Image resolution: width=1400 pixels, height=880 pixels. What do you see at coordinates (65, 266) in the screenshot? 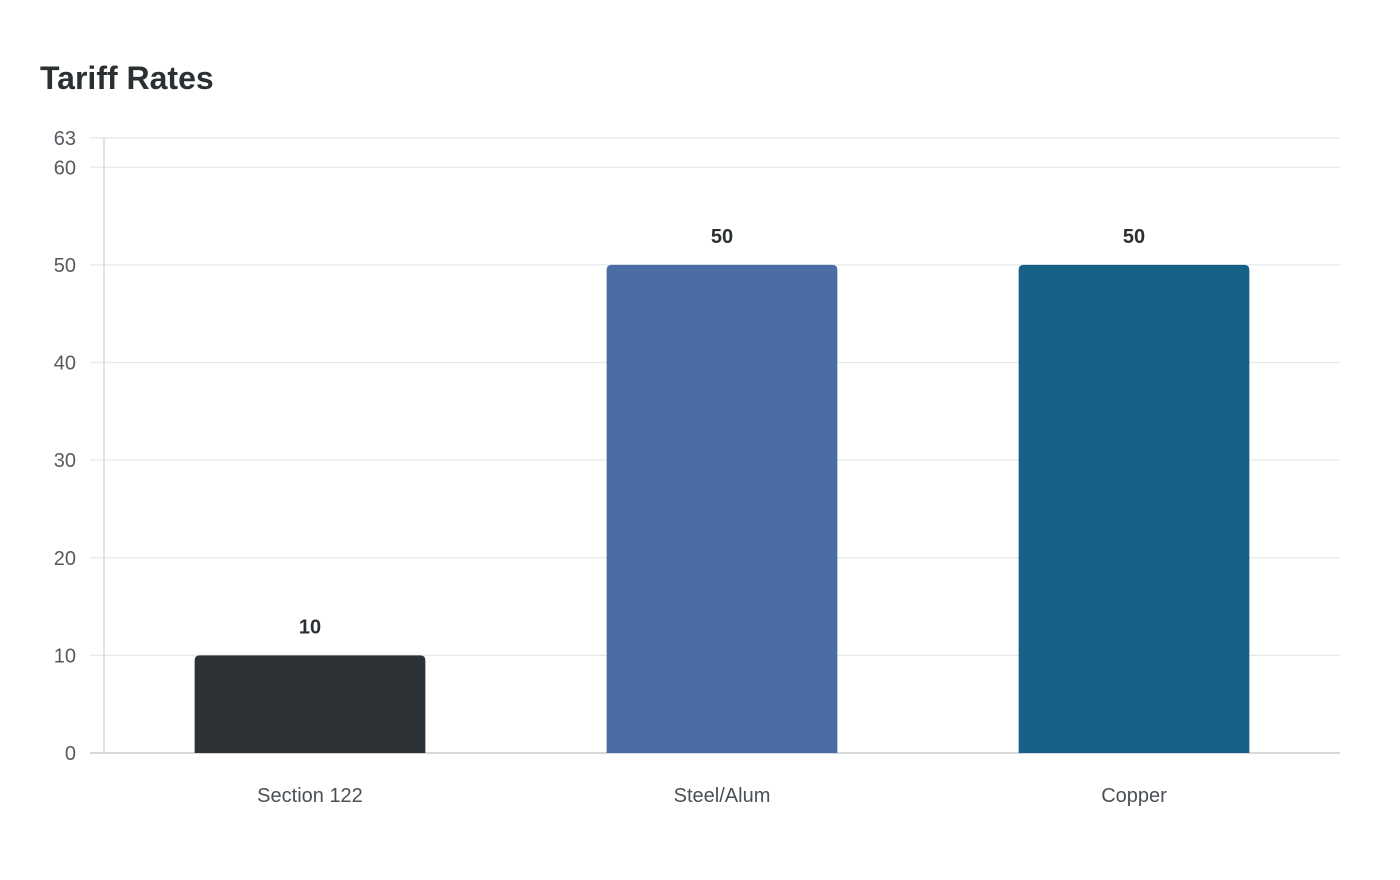
I see `y-tick-label: 50` at bounding box center [65, 266].